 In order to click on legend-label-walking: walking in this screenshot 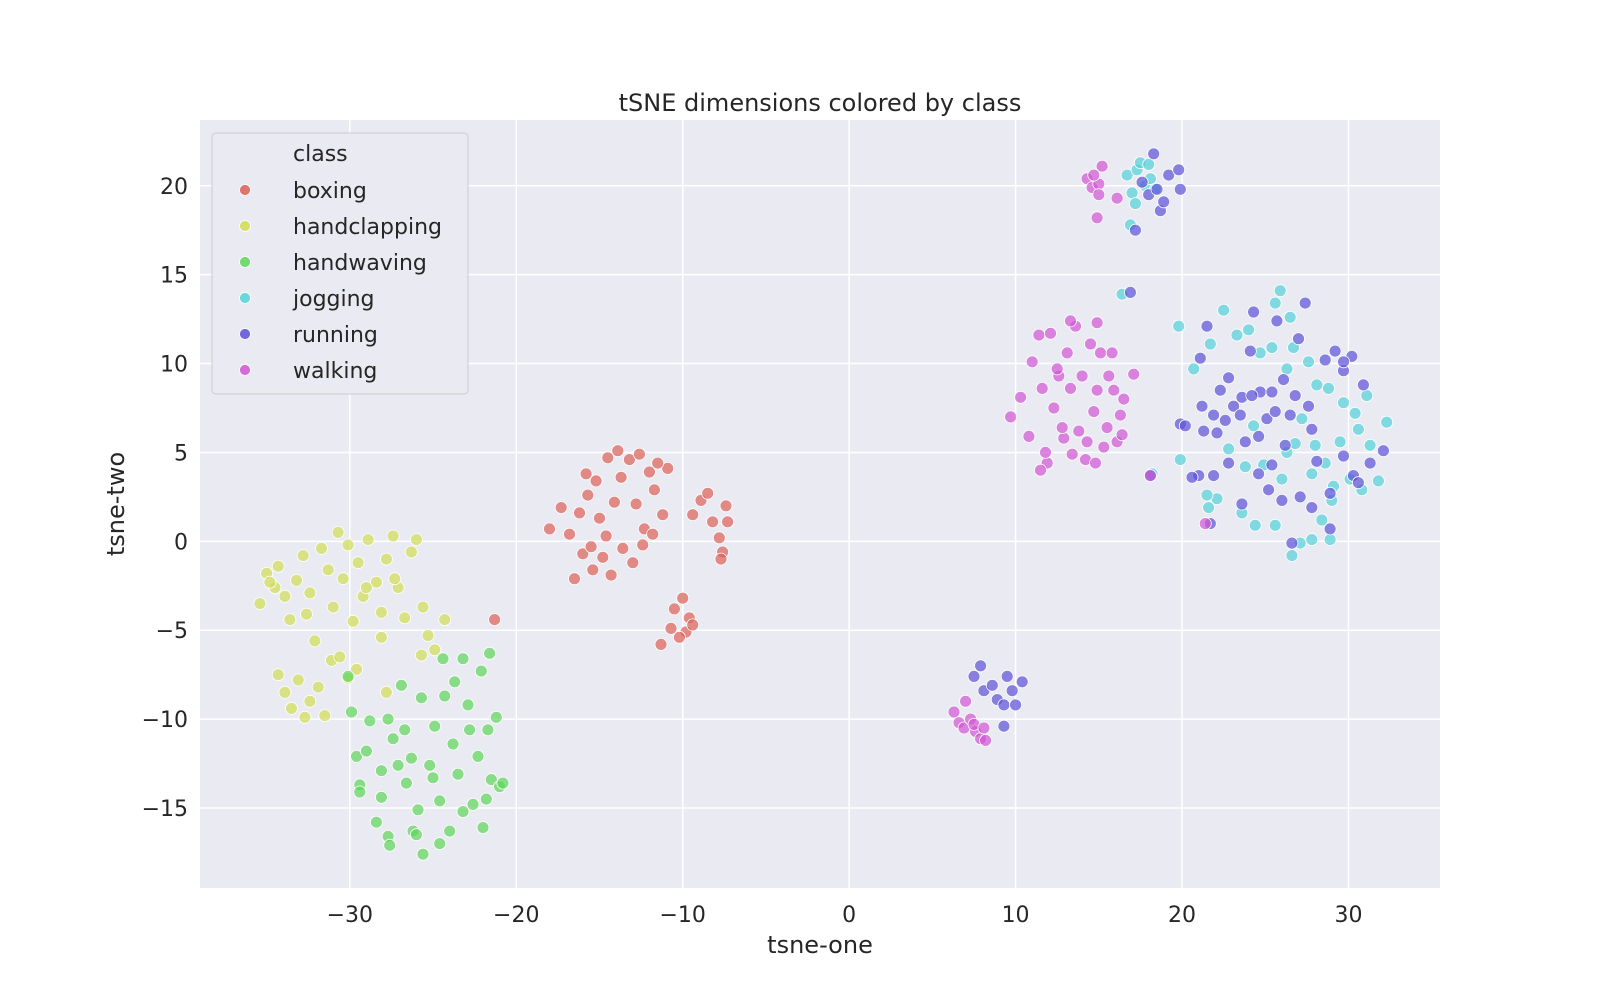, I will do `click(335, 371)`.